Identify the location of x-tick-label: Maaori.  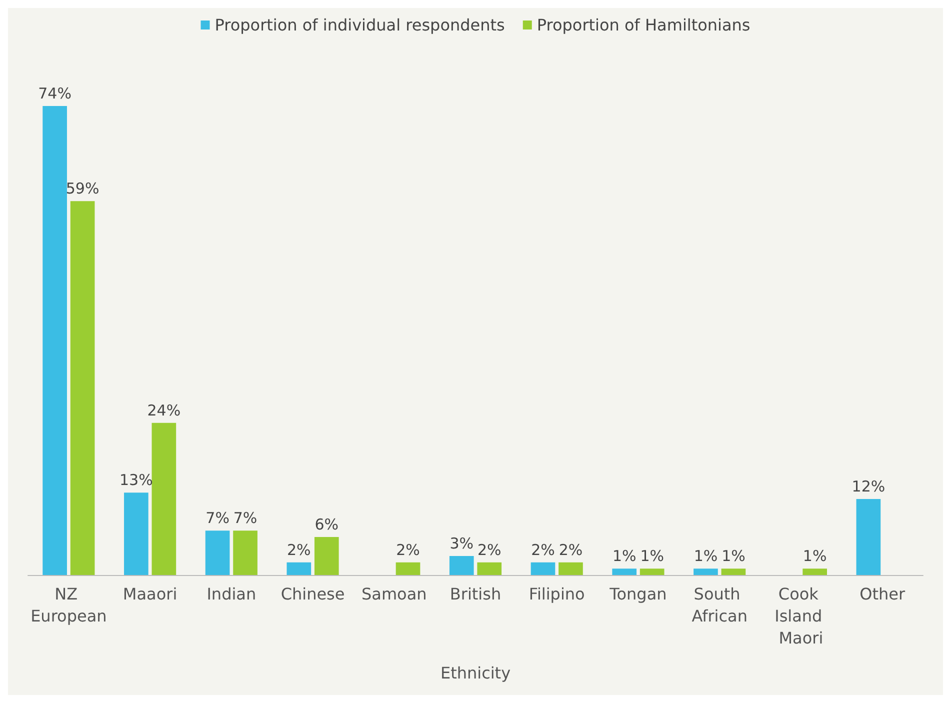
(150, 594).